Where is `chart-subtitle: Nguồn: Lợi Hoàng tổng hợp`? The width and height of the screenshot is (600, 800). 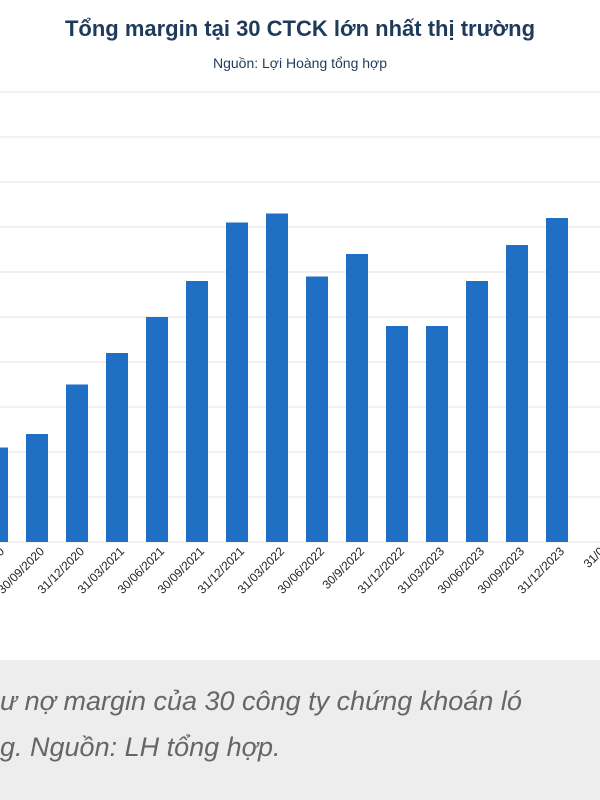
chart-subtitle: Nguồn: Lợi Hoàng tổng hợp is located at coordinates (300, 63).